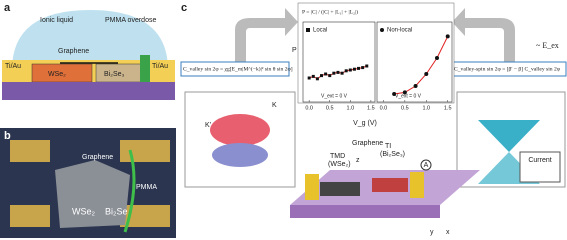  Describe the element at coordinates (392, 154) in the screenshot. I see `label: (Bi₂Se₃)` at that location.